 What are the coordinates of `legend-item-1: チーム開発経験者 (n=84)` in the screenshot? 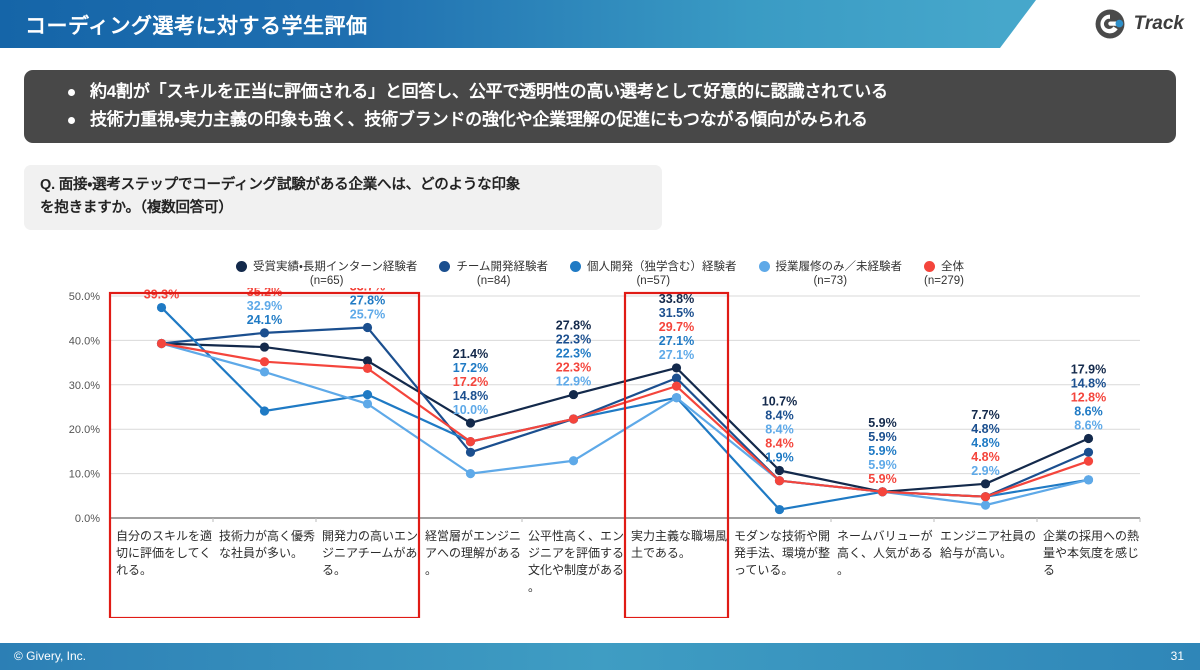 It's located at (493, 272).